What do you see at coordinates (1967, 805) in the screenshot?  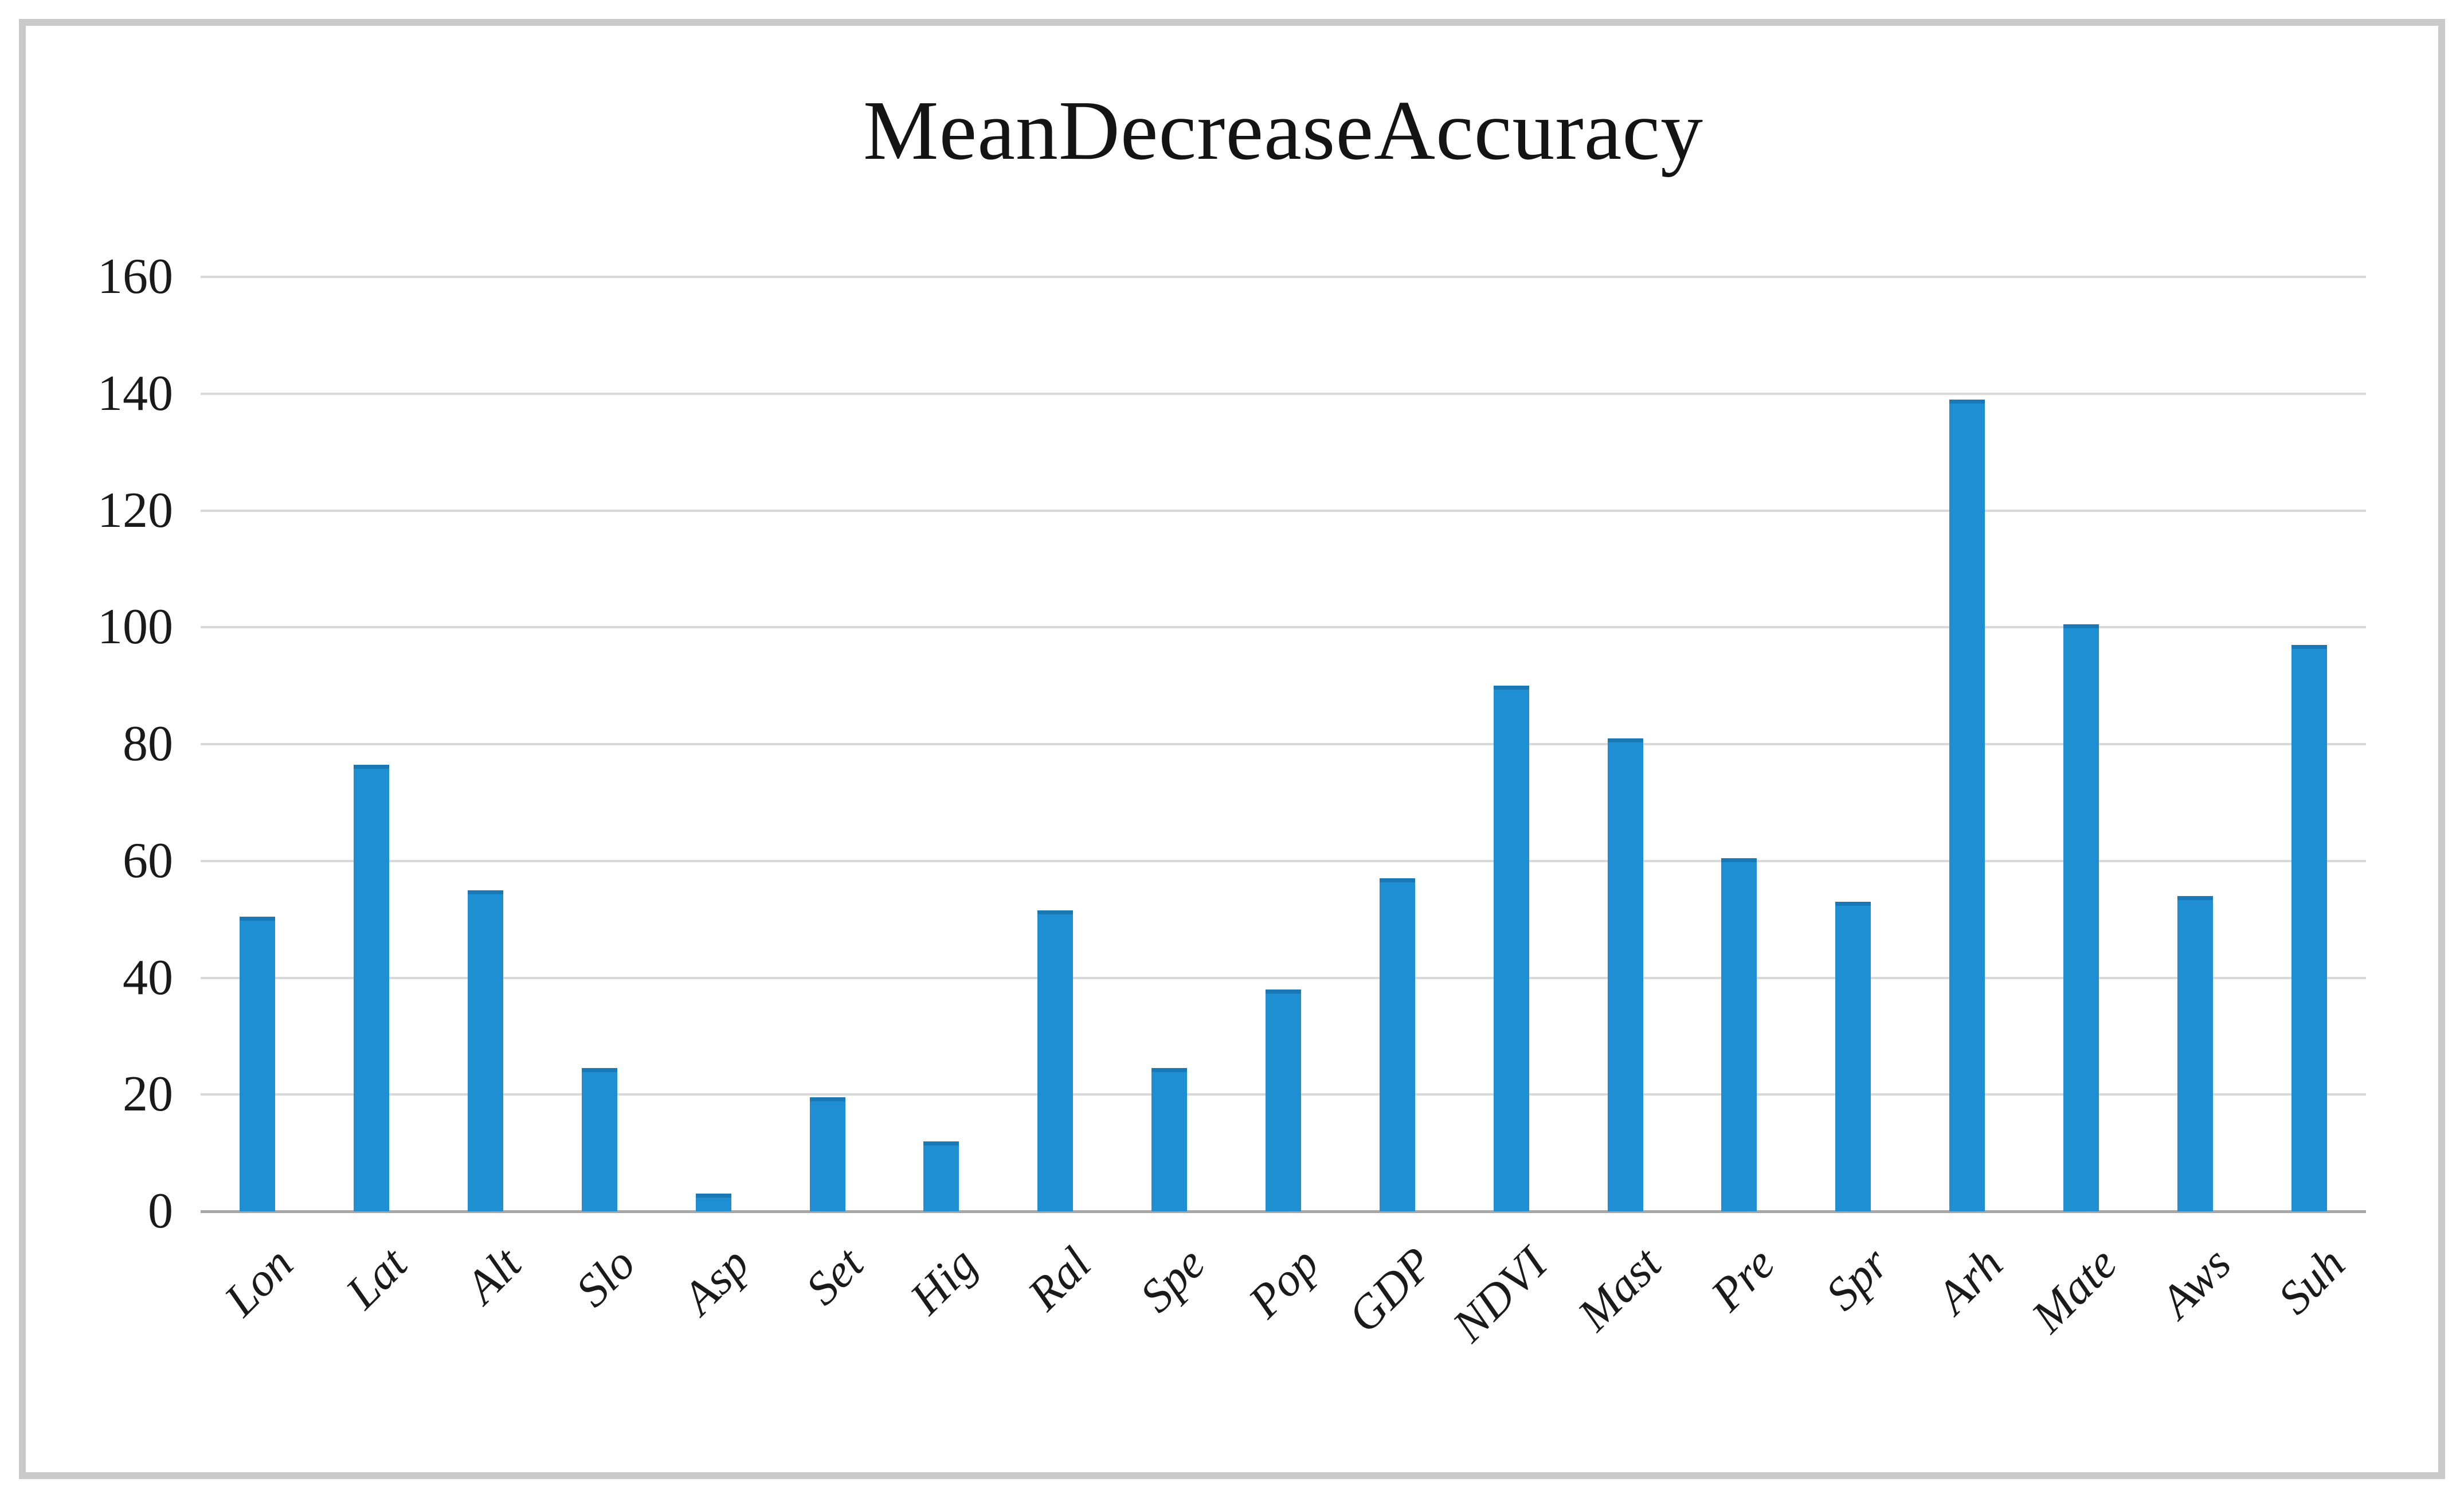 I see `bar-Arh` at bounding box center [1967, 805].